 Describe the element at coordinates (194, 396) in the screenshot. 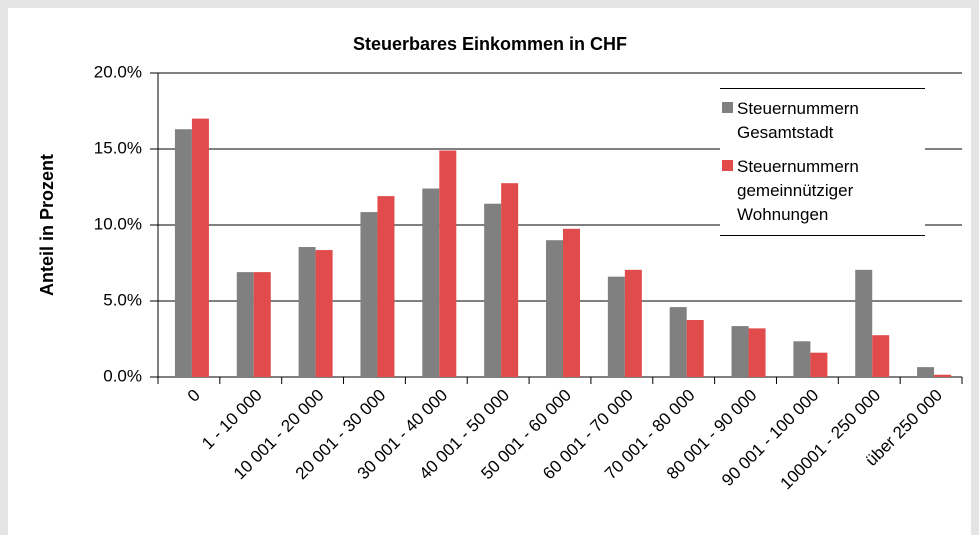

I see `x-tick-label: 0` at that location.